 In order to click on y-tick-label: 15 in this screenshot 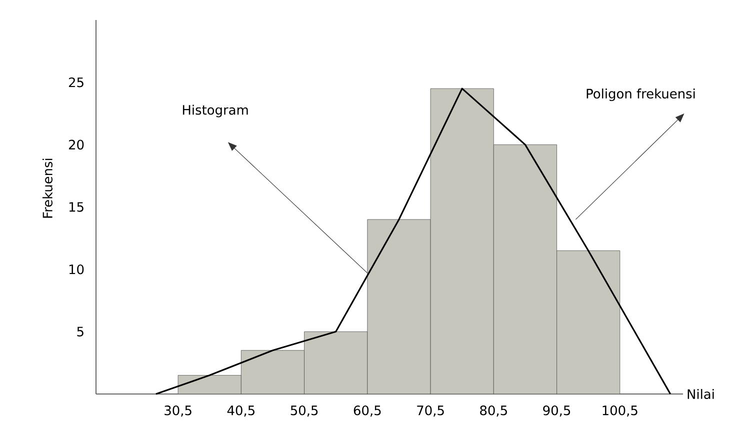, I will do `click(76, 207)`.